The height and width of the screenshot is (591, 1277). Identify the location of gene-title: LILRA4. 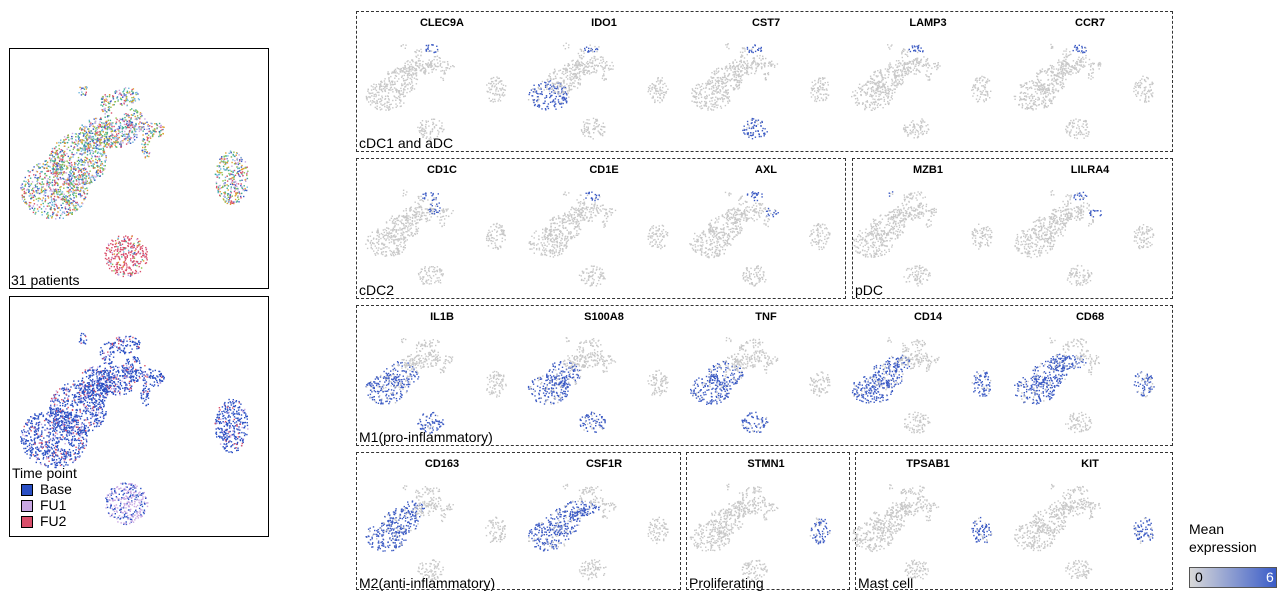
(1090, 170).